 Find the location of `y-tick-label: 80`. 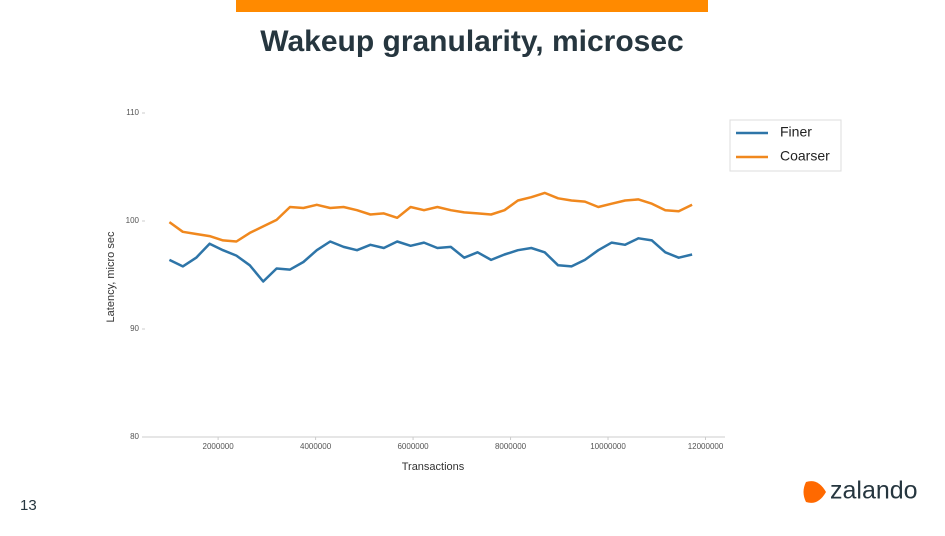

y-tick-label: 80 is located at coordinates (134, 436).